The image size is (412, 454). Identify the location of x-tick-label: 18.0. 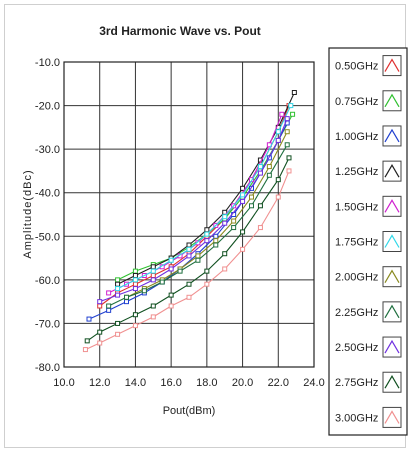
(206, 383).